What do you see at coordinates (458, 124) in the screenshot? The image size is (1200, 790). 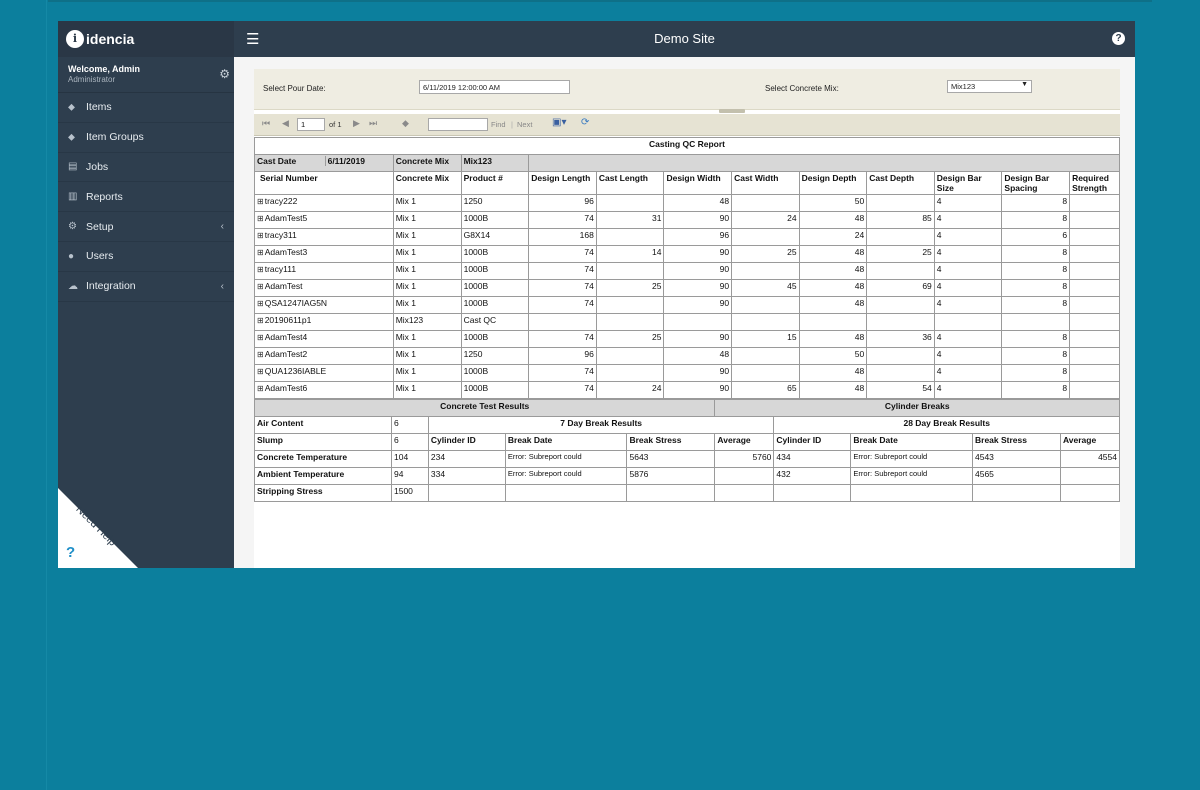 I see `find-input` at bounding box center [458, 124].